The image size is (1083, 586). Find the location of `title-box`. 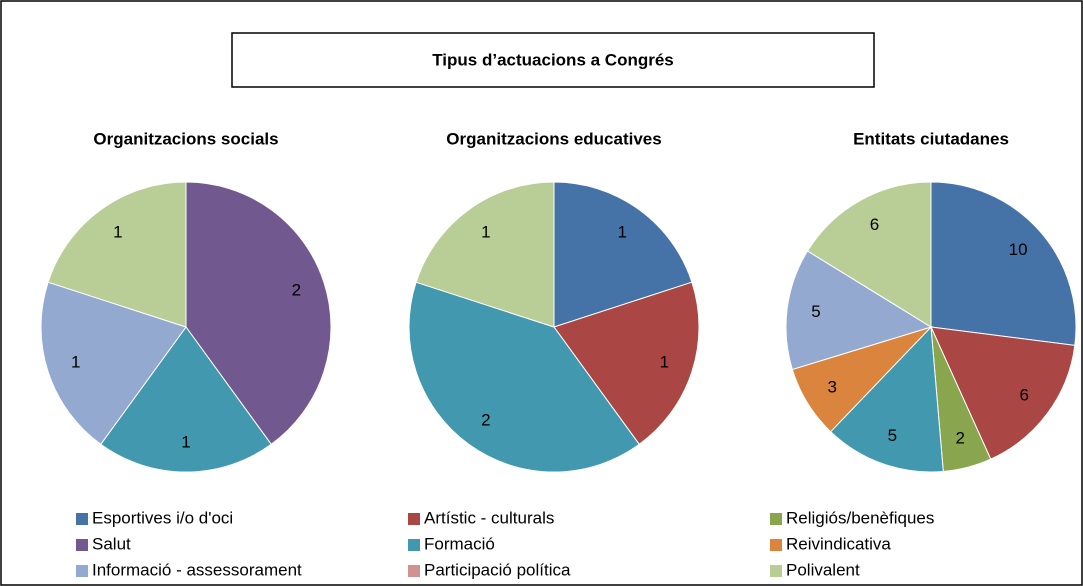

title-box is located at coordinates (553, 60).